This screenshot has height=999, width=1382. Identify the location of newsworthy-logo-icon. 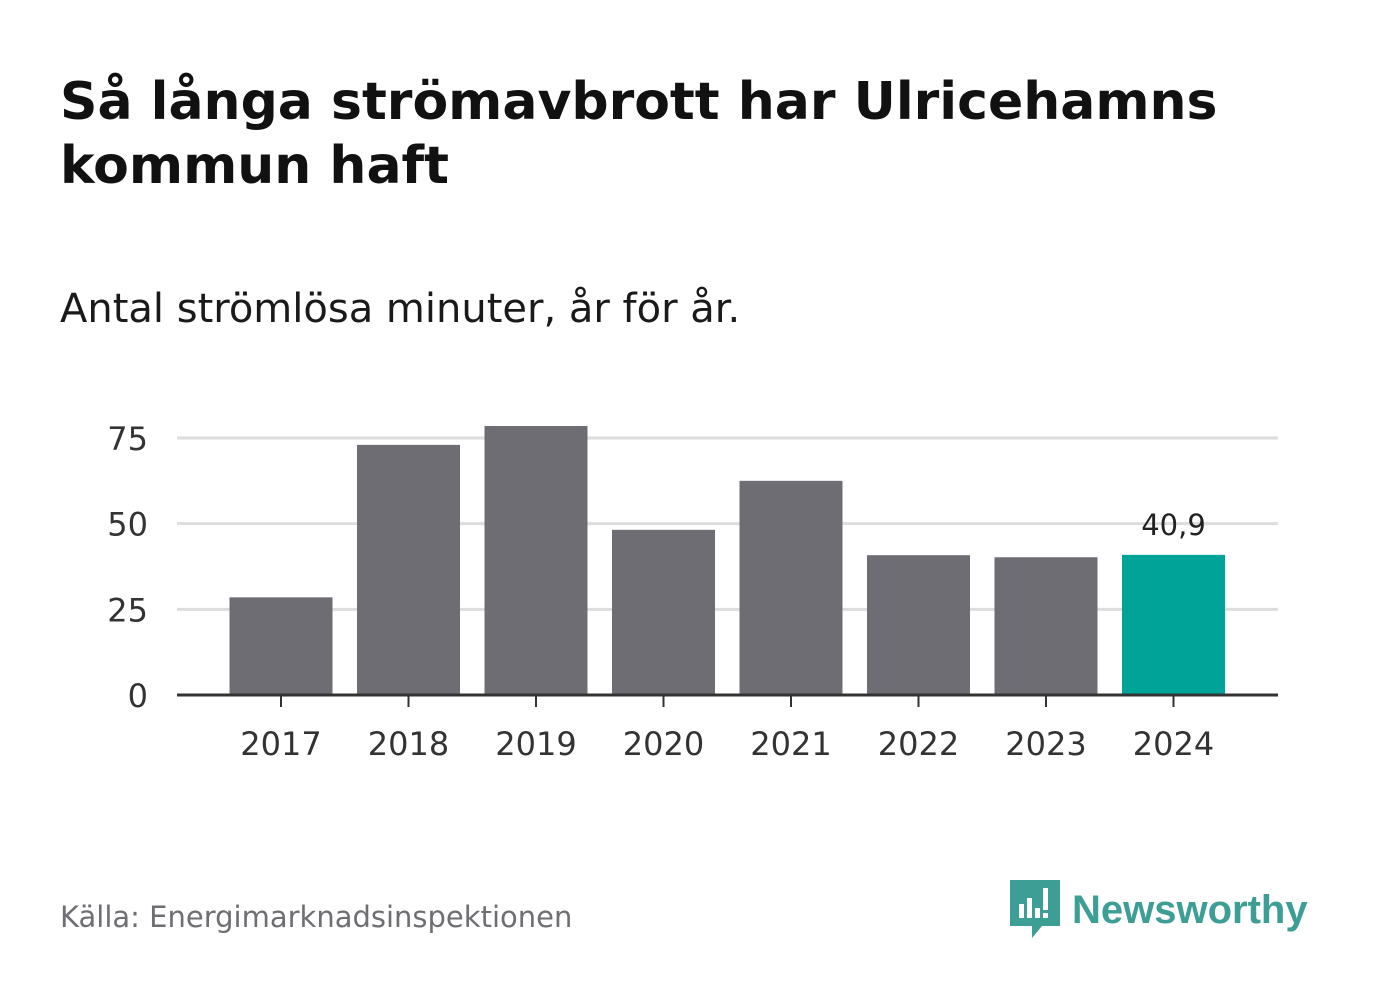
(1035, 909).